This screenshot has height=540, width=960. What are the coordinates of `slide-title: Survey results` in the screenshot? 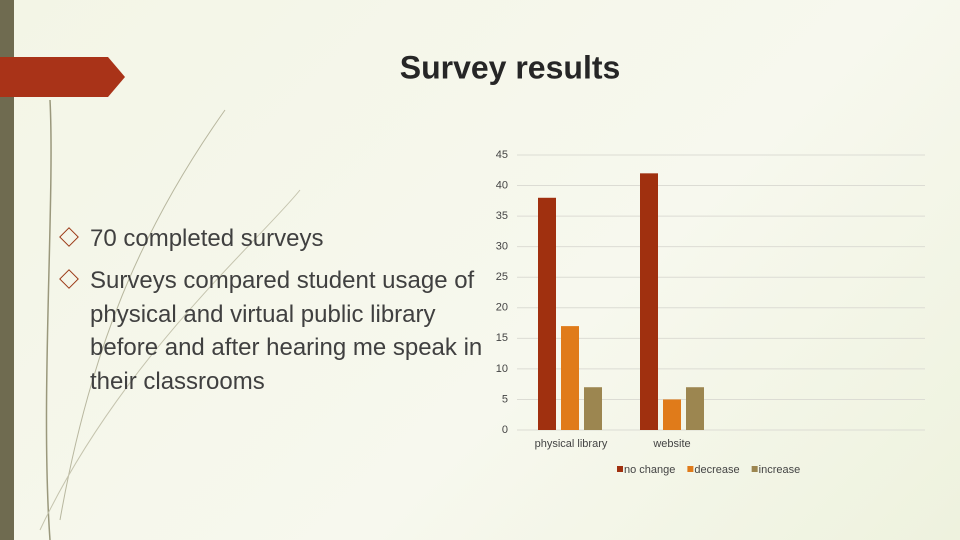 It's located at (510, 67).